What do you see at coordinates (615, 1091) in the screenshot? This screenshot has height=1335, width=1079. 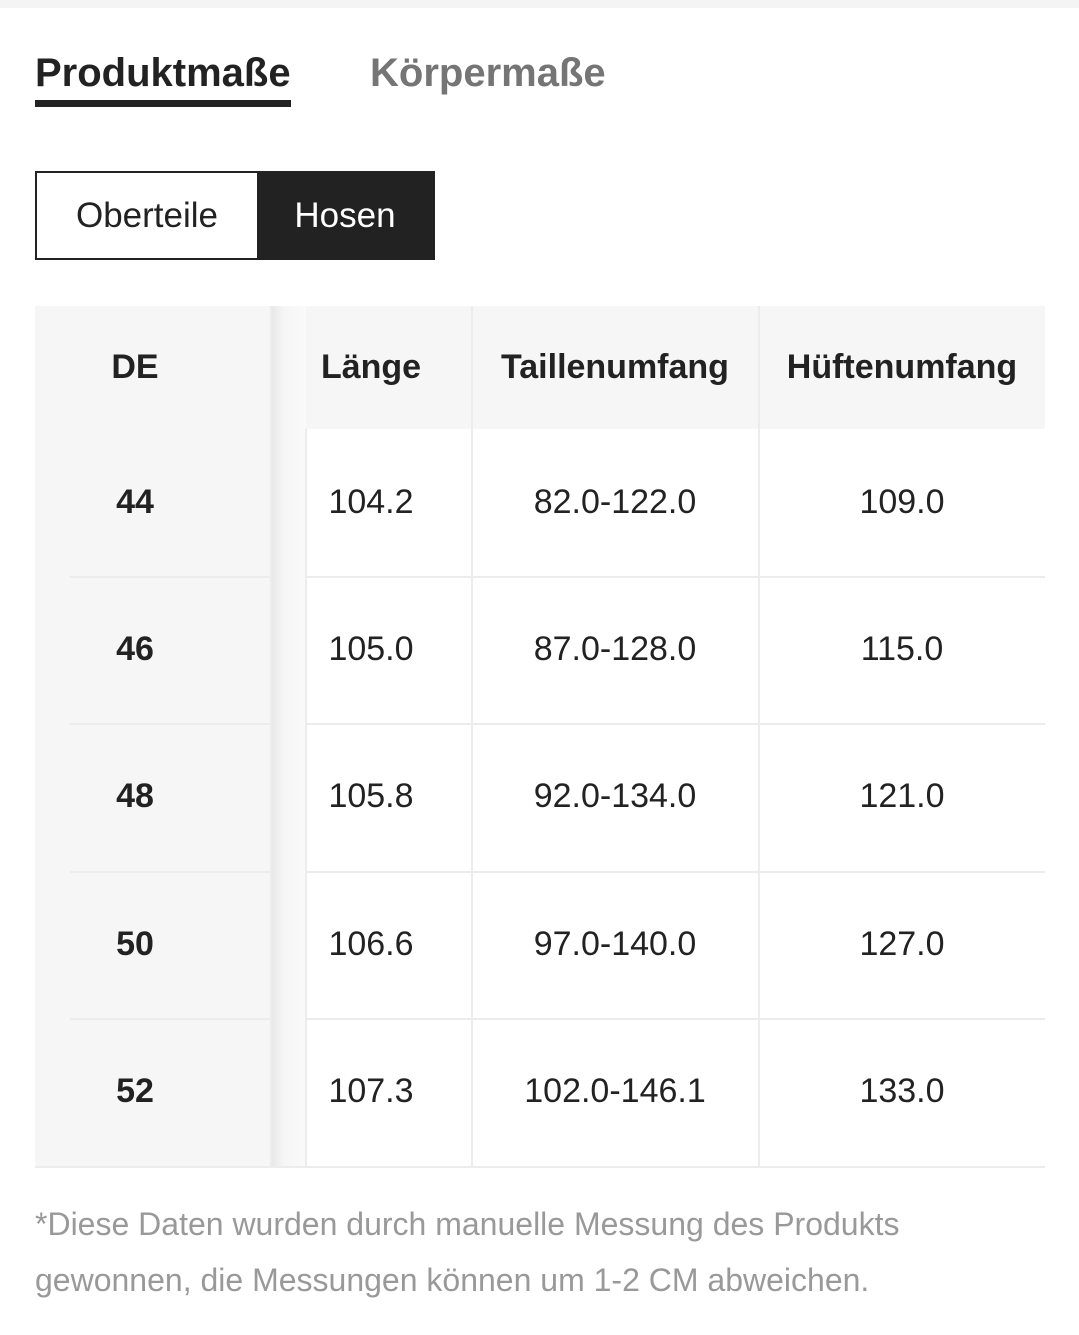 I see `waist-value: 102.0-146.1` at bounding box center [615, 1091].